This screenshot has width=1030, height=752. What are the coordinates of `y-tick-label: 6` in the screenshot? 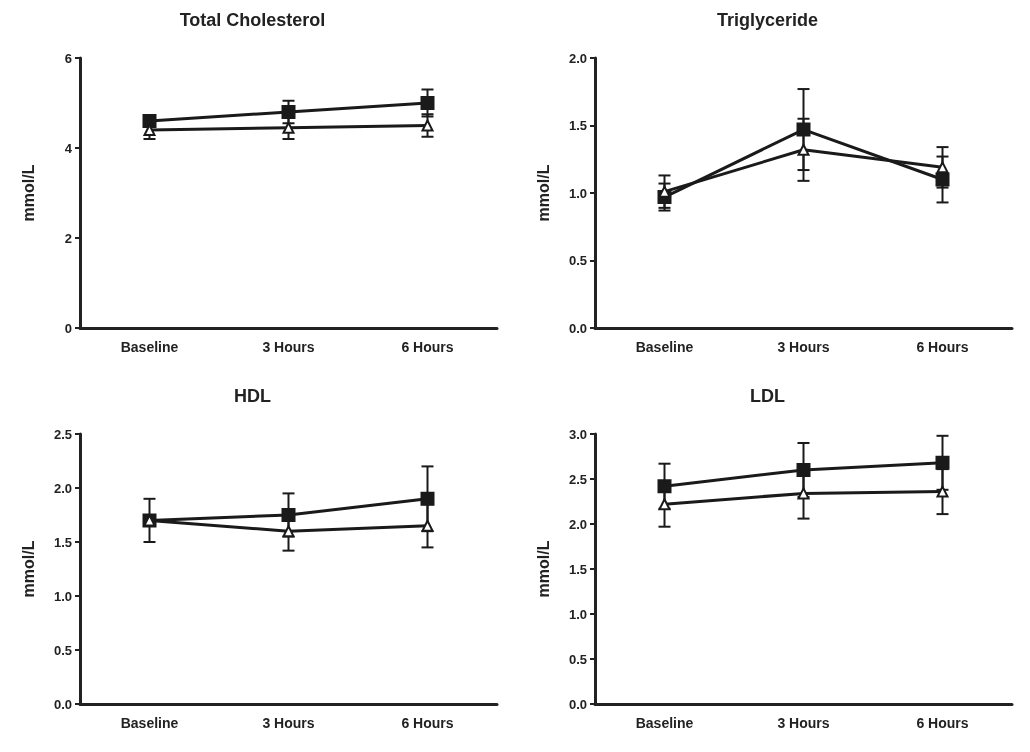 It's located at (68, 58).